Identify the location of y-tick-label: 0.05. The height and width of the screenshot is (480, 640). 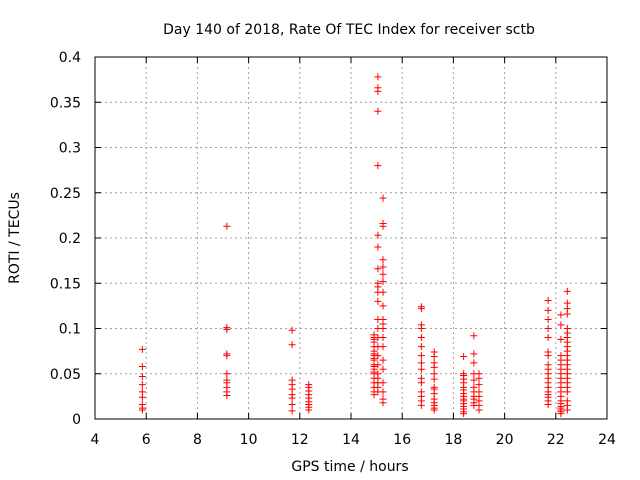
(65, 375).